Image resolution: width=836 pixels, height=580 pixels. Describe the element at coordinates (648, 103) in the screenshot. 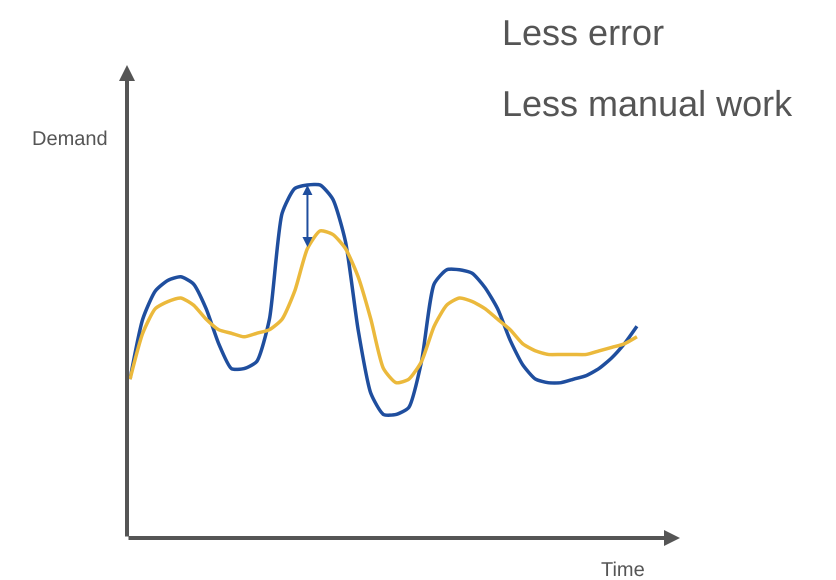

I see `text: Less manual work` at that location.